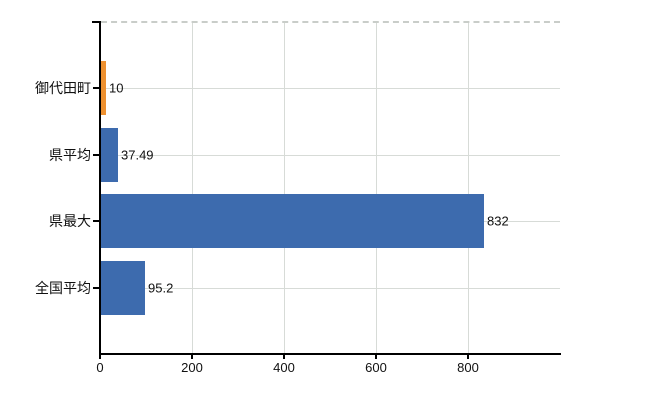  Describe the element at coordinates (330, 22) in the screenshot. I see `plot-top-border` at that location.